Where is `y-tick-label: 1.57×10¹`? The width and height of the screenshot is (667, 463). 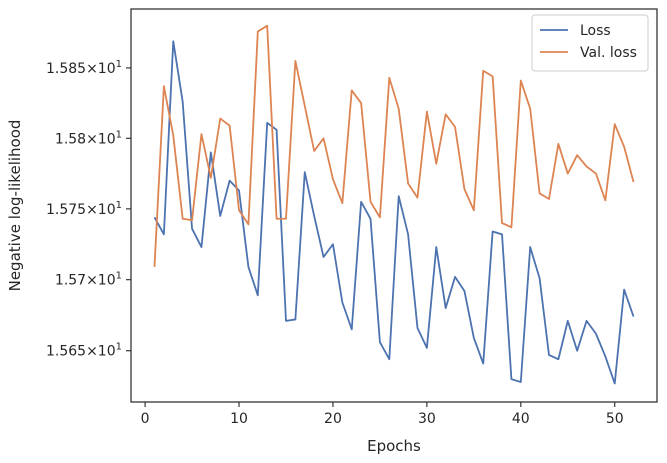
y-tick-label: 1.57×10¹ is located at coordinates (88, 280).